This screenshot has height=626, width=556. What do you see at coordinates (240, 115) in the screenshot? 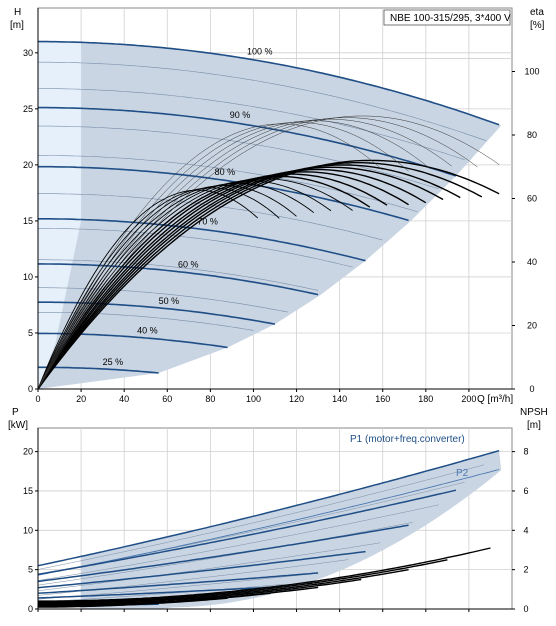
I see `speed-label: 90 %` at bounding box center [240, 115].